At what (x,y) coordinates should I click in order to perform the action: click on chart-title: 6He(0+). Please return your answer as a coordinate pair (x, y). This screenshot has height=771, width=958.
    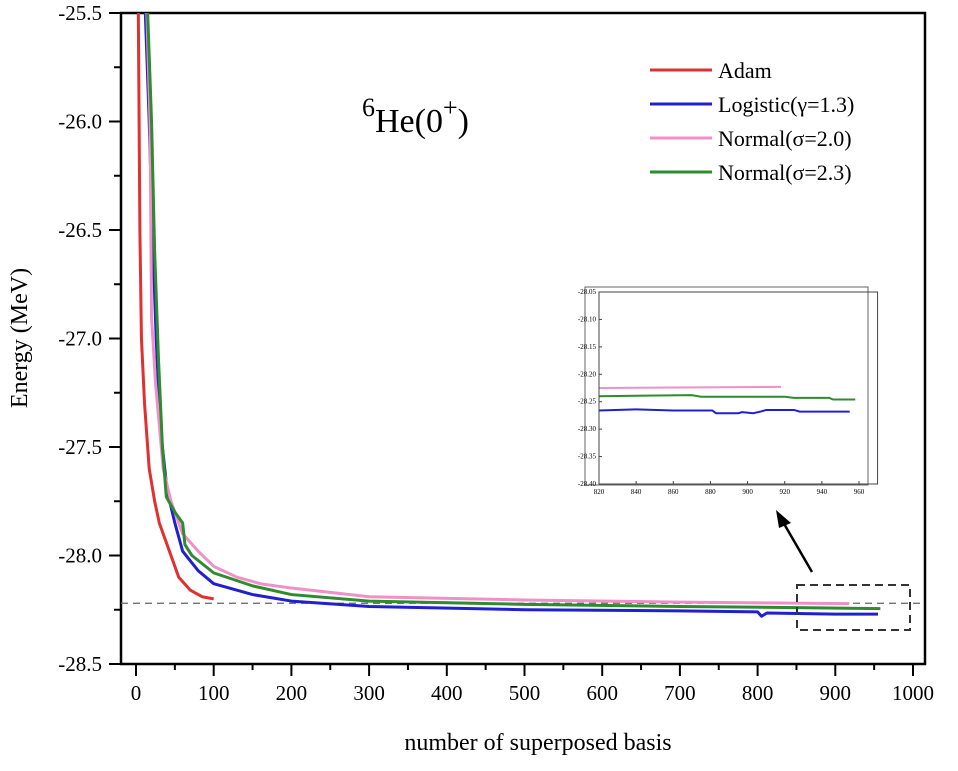
    Looking at the image, I should click on (415, 116).